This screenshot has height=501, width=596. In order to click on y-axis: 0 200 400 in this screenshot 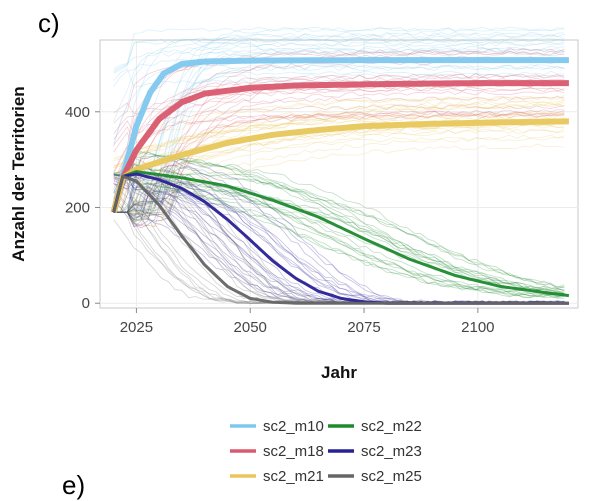, I will do `click(82, 208)`.